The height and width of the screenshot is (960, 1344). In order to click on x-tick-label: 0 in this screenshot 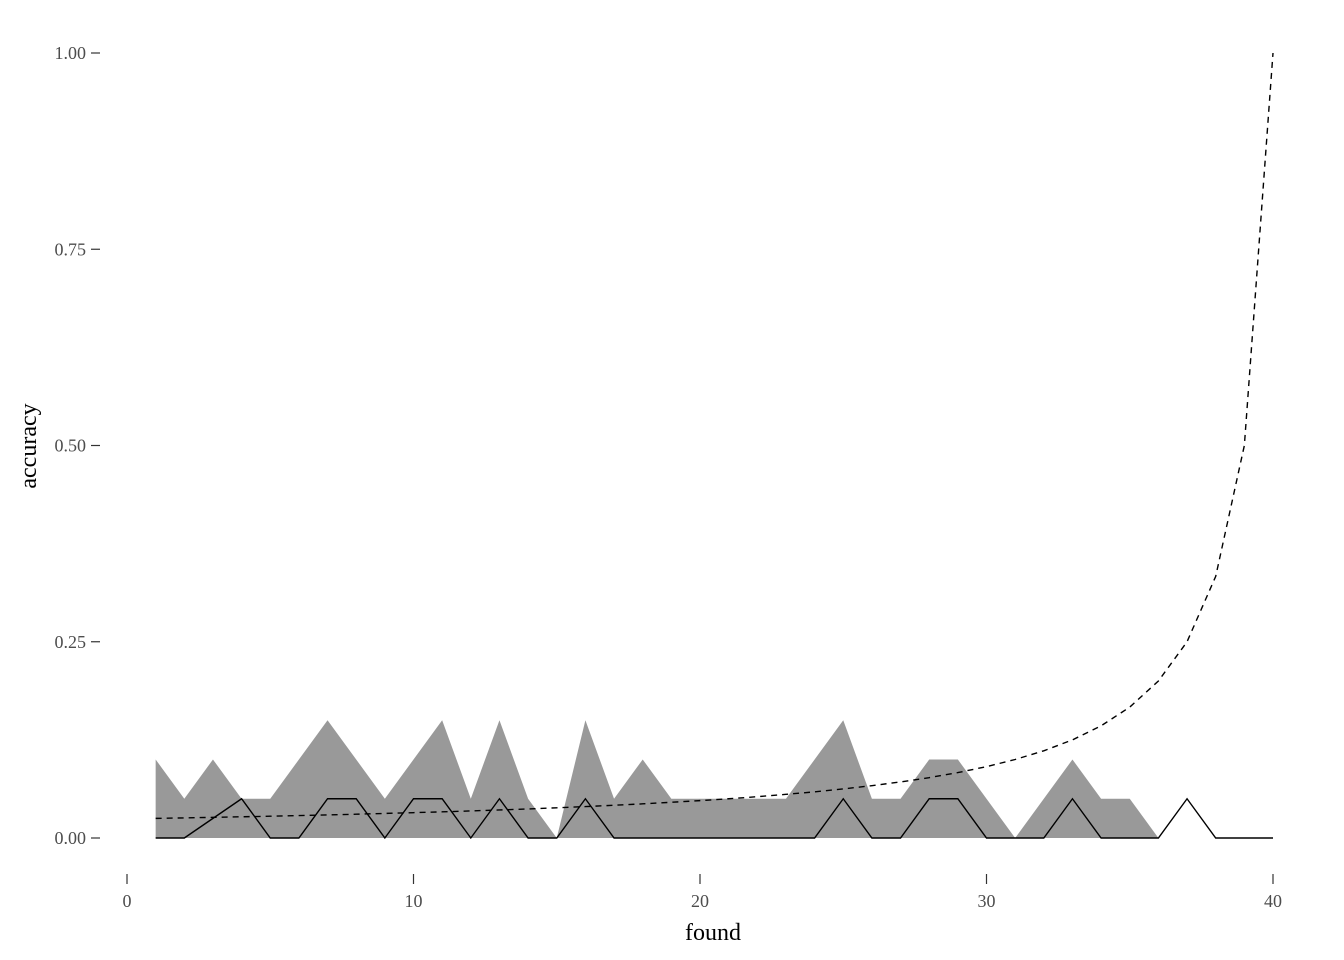, I will do `click(127, 901)`.